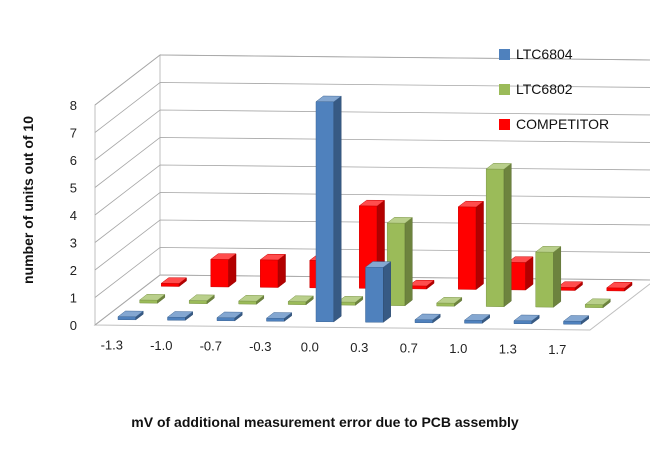 This screenshot has width=650, height=451. Describe the element at coordinates (73, 188) in the screenshot. I see `y-tick-label: 5` at that location.